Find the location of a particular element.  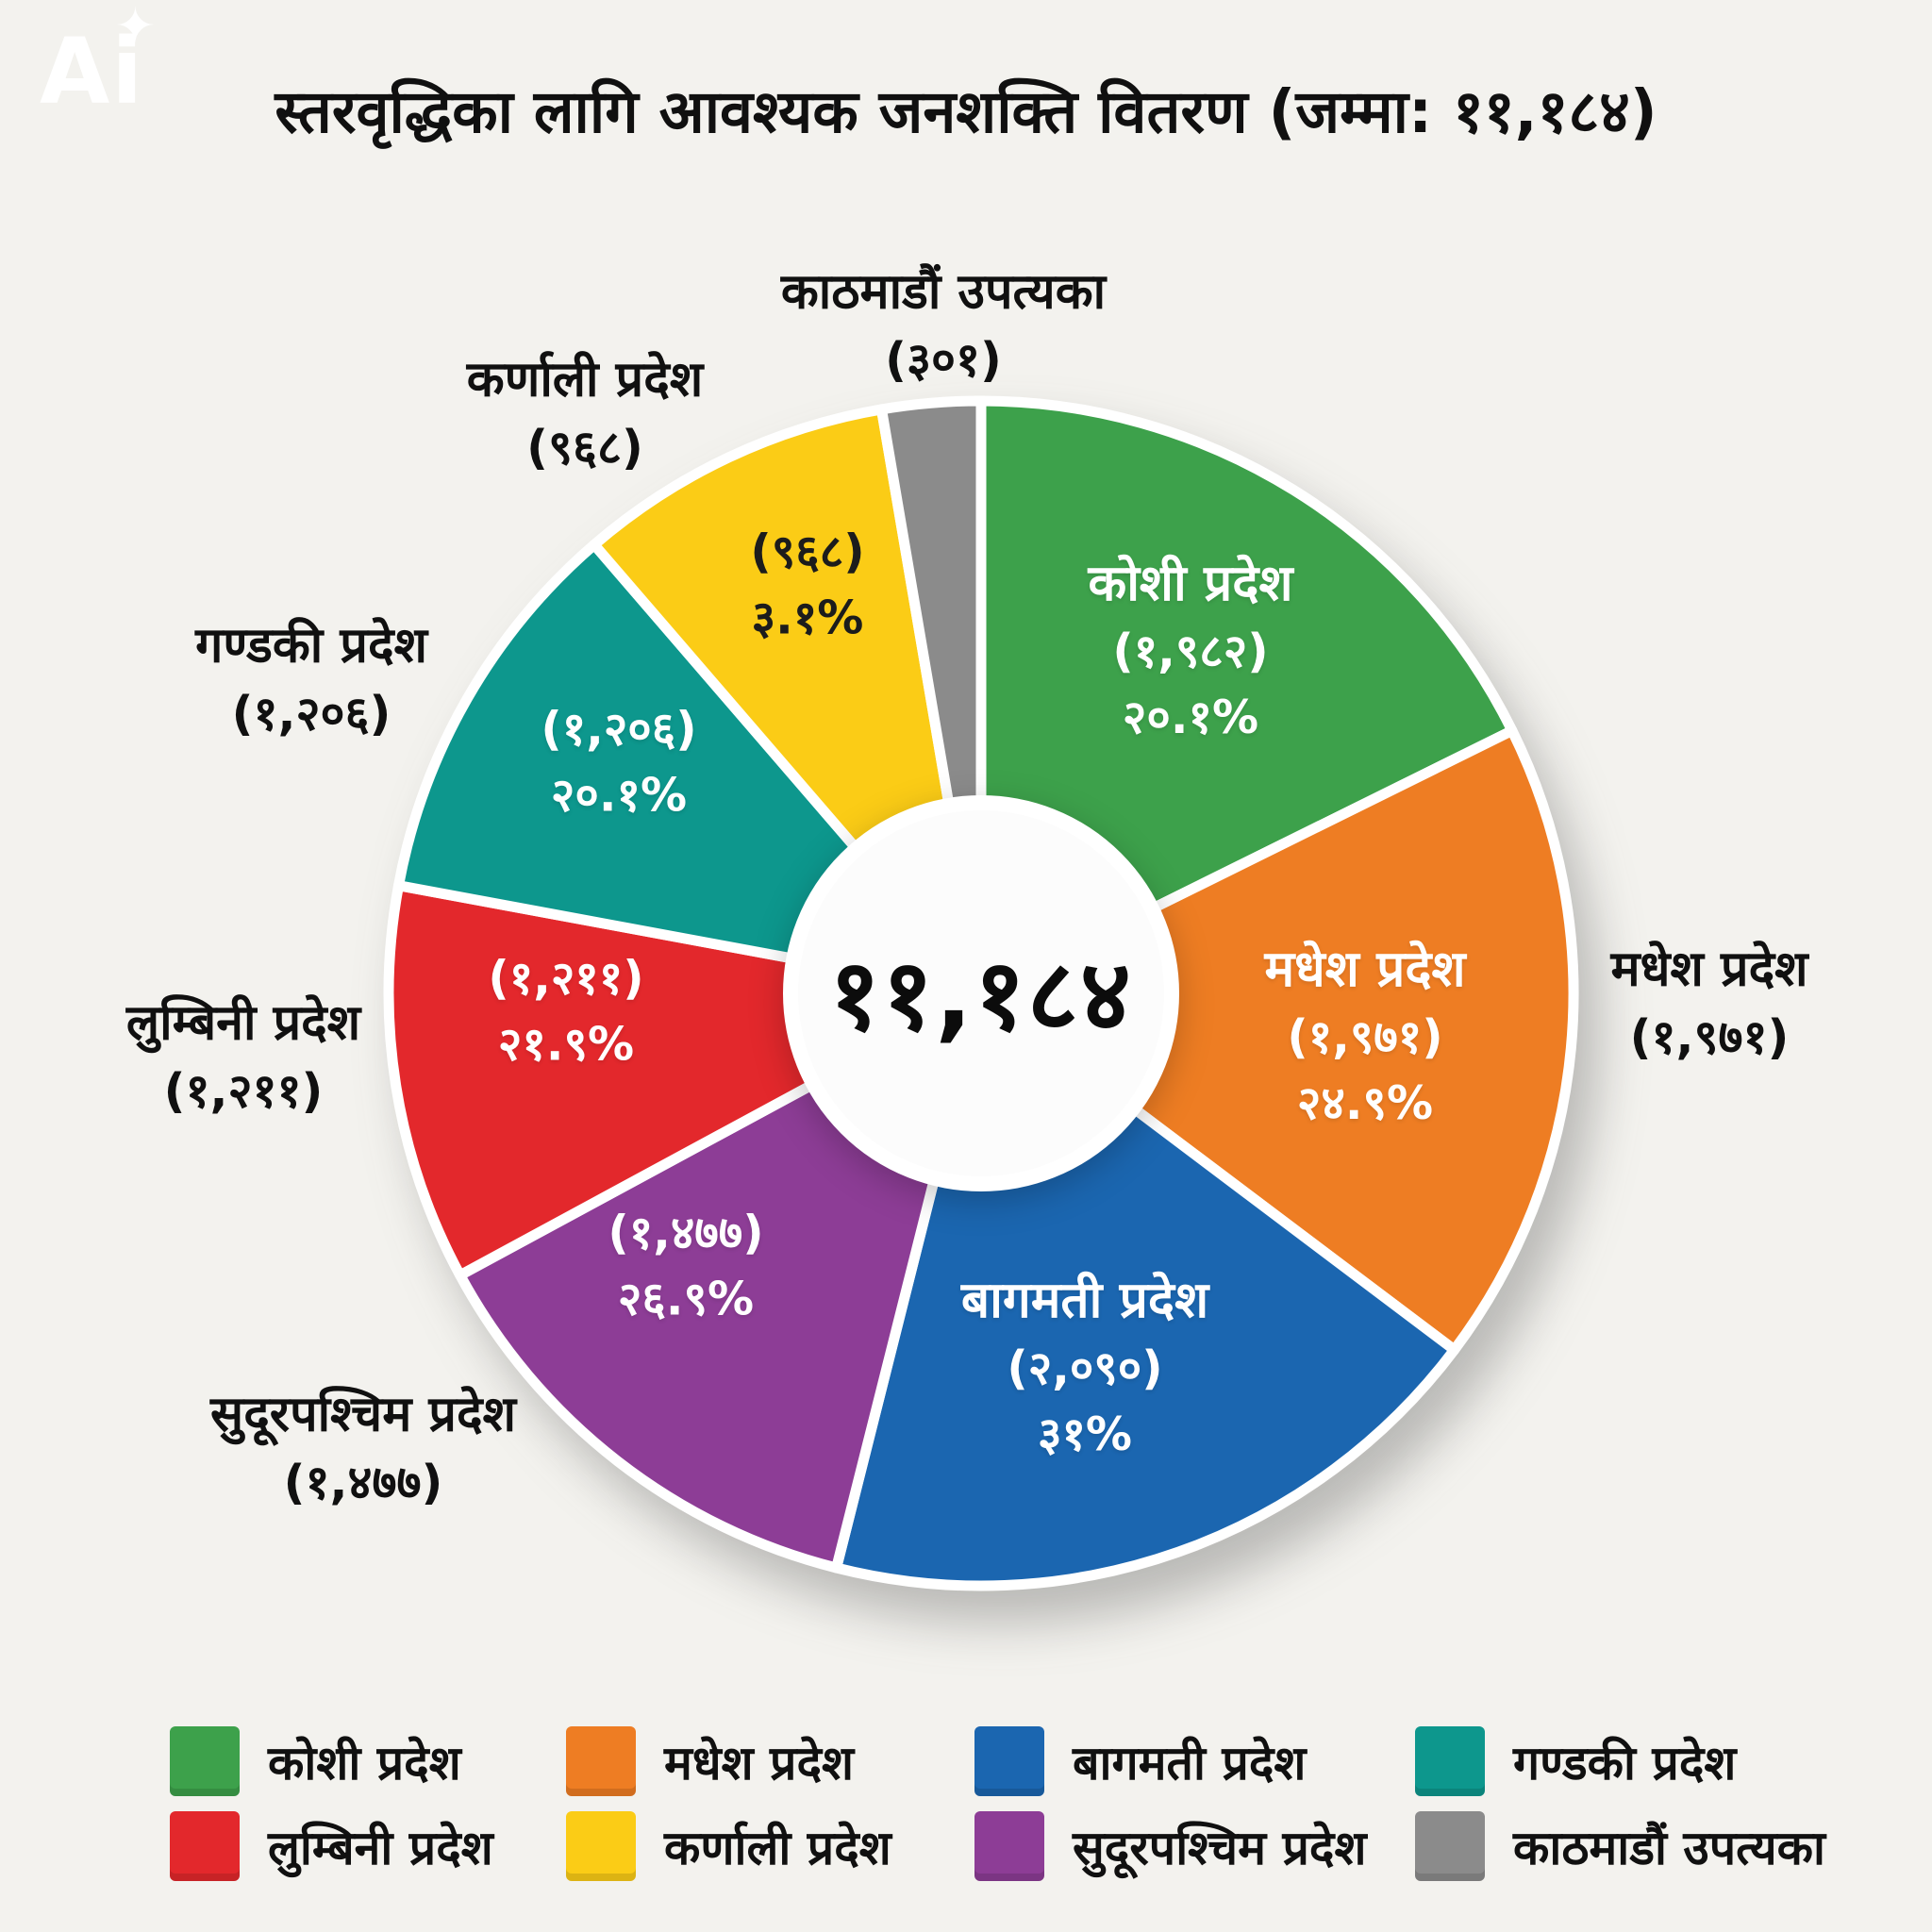

legend-label: मधेश प्रदेश is located at coordinates (759, 1763).